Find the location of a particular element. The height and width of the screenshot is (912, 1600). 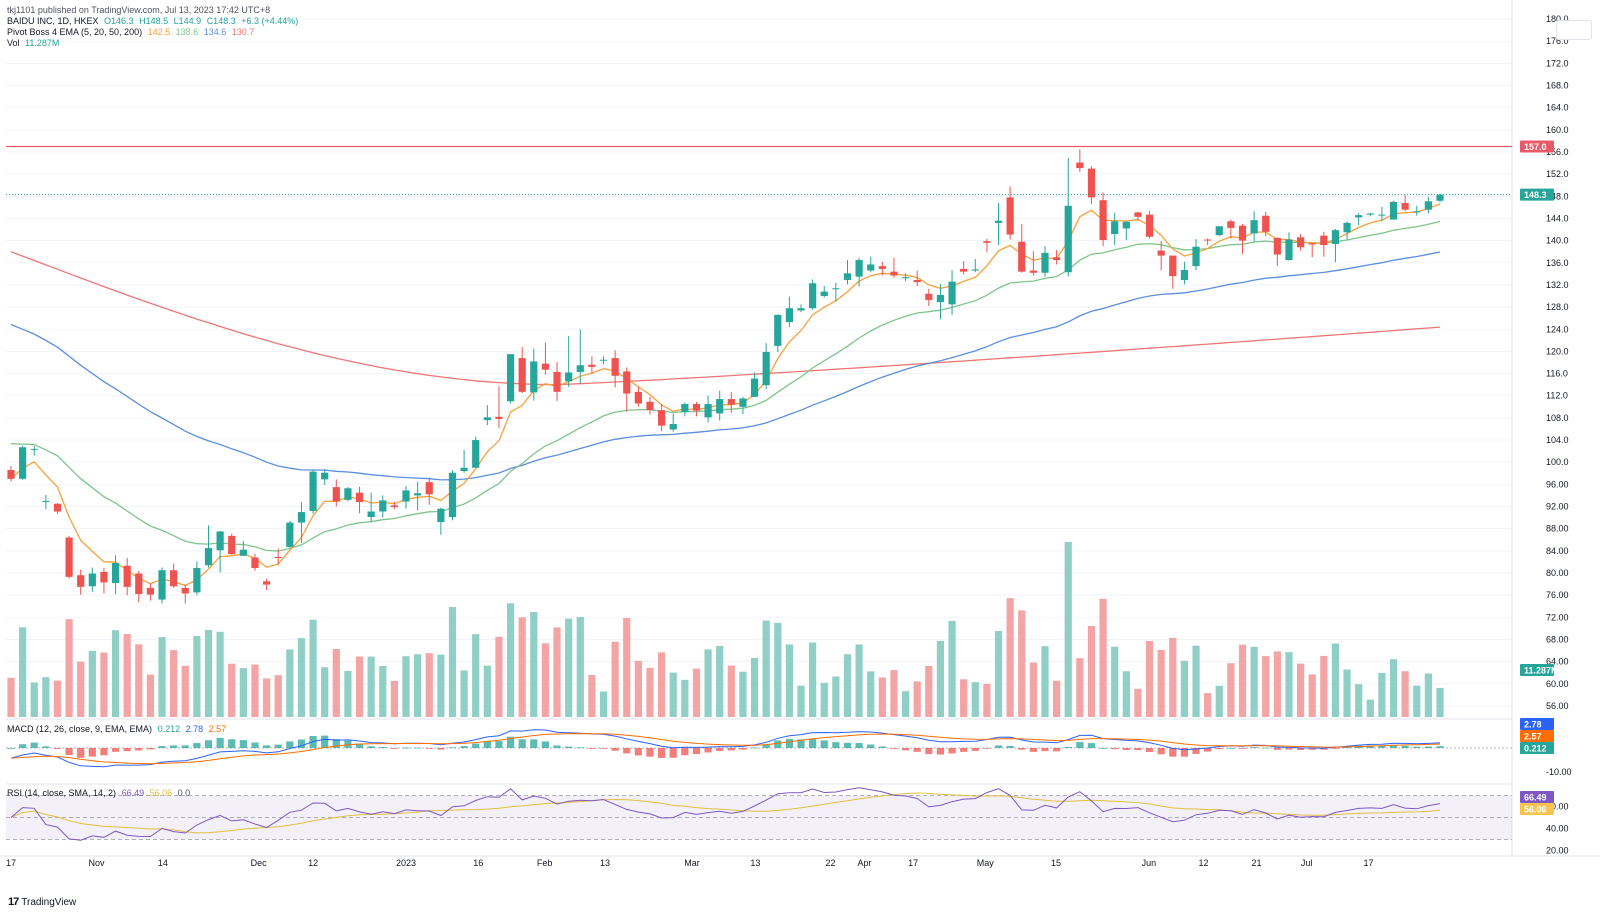

rsi-ma-badge-bg is located at coordinates (1537, 809).